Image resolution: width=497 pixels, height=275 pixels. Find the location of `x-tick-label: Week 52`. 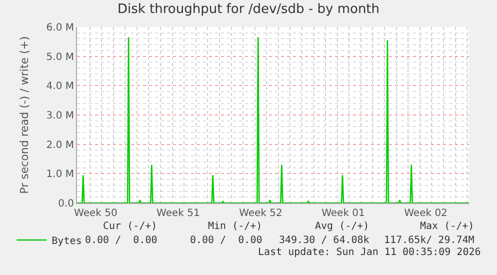

x-tick-label: Week 52 is located at coordinates (260, 213).